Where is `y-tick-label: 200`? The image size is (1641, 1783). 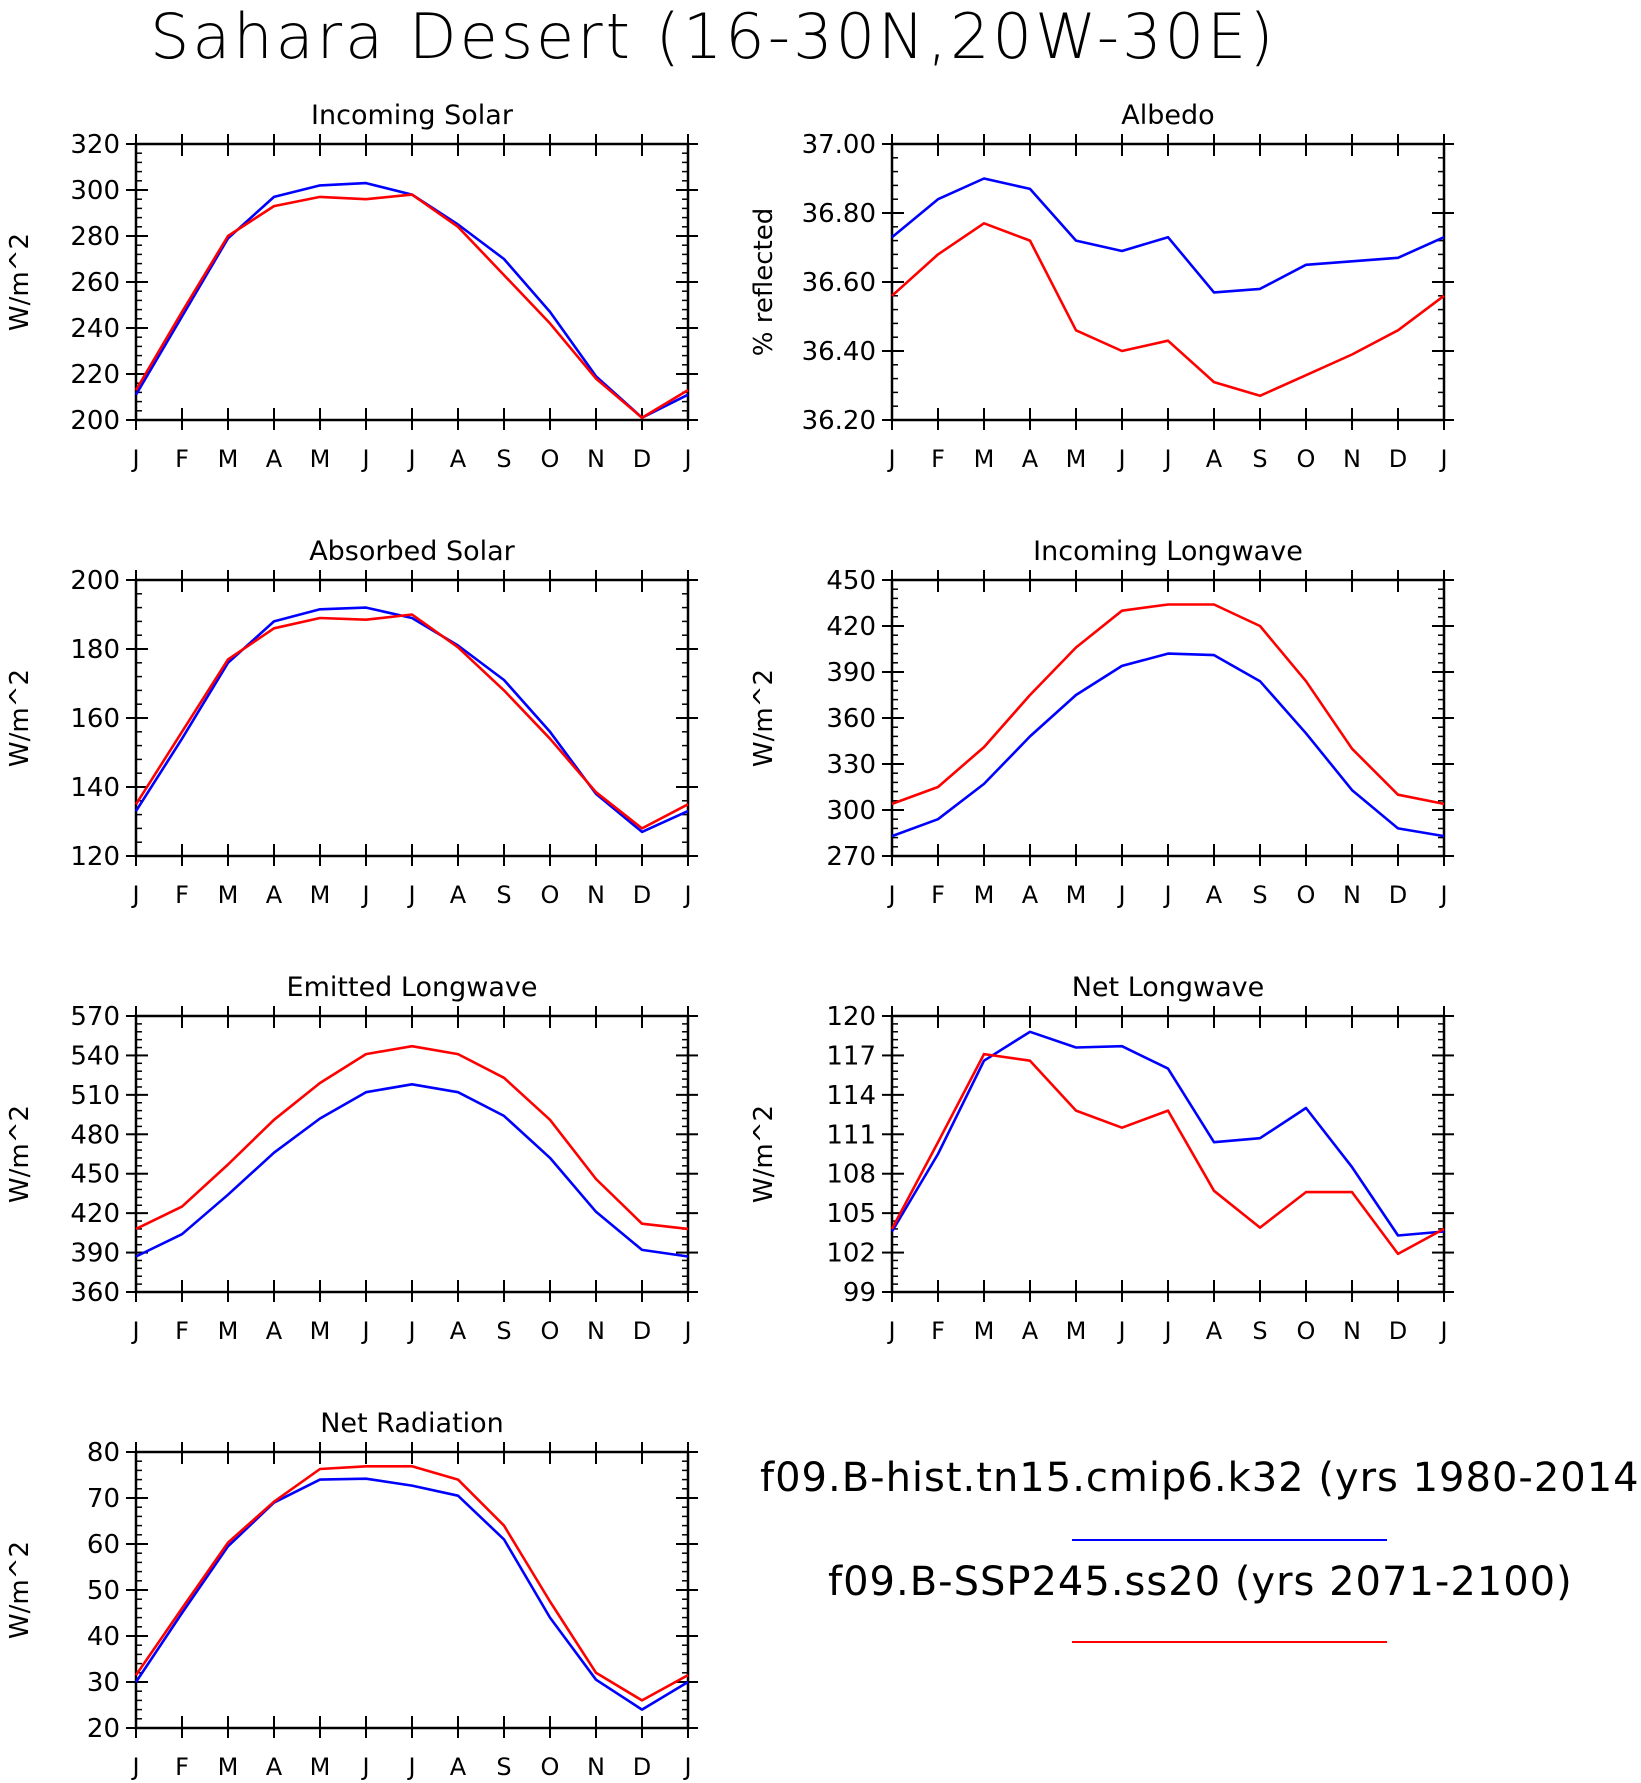
y-tick-label: 200 is located at coordinates (95, 581).